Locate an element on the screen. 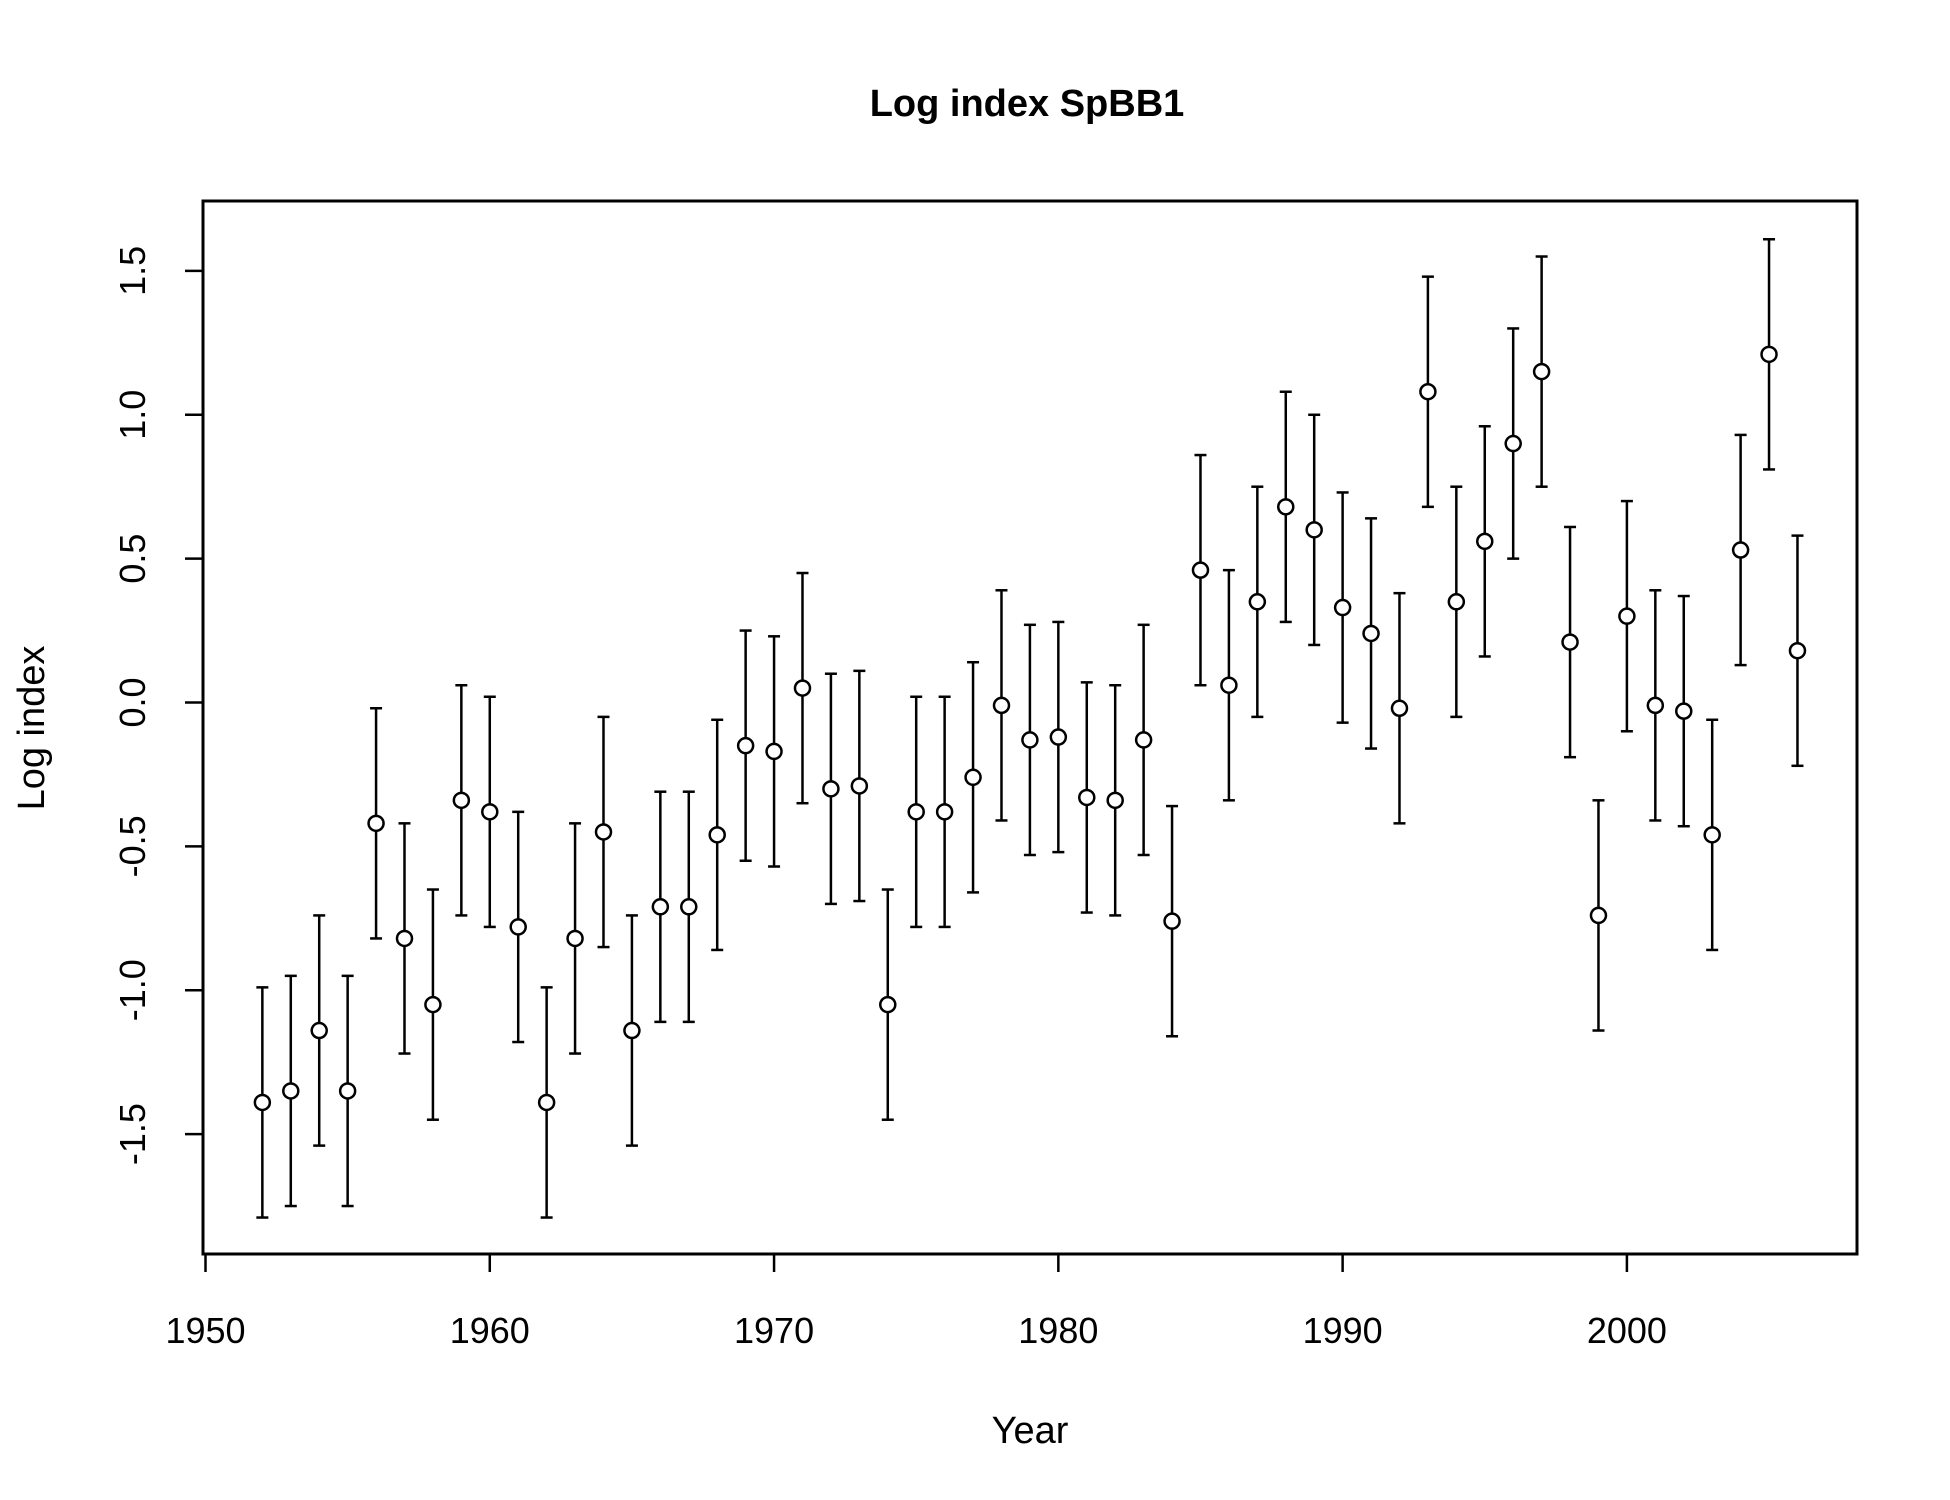  x-tick-label: 1980 is located at coordinates (1058, 1330).